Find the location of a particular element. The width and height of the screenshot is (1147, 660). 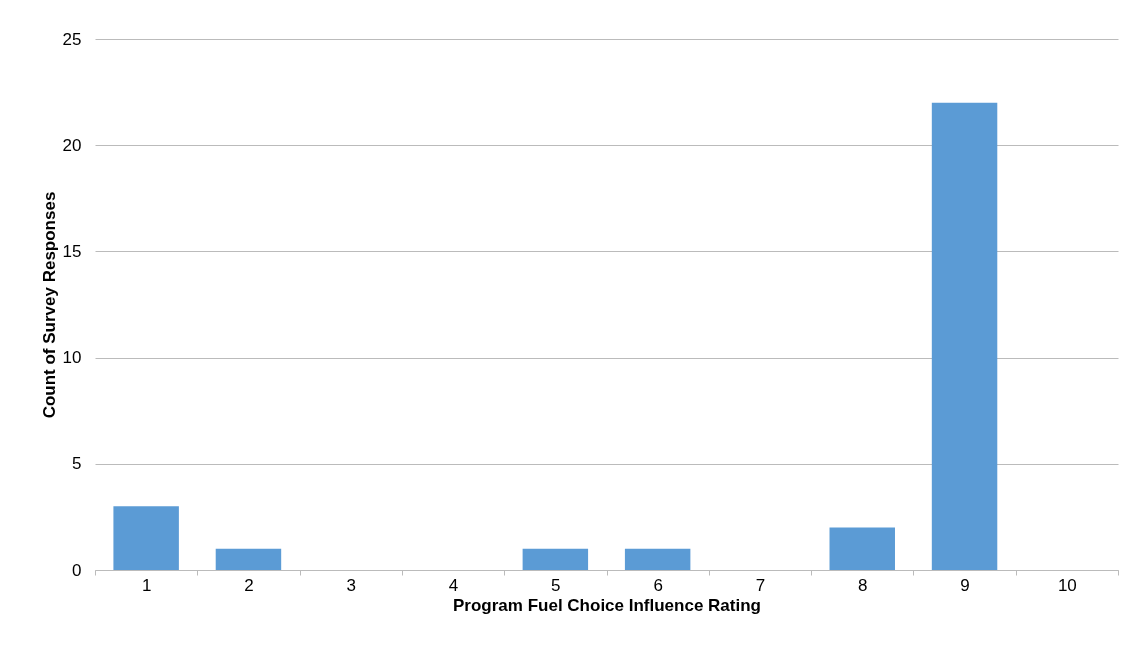

x-tick-label: 7 is located at coordinates (760, 585).